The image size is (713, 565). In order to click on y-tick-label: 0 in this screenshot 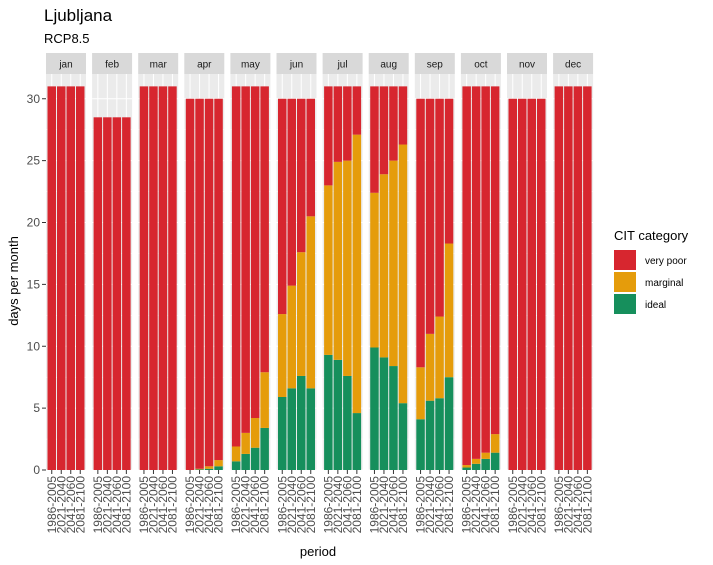, I will do `click(36, 470)`.